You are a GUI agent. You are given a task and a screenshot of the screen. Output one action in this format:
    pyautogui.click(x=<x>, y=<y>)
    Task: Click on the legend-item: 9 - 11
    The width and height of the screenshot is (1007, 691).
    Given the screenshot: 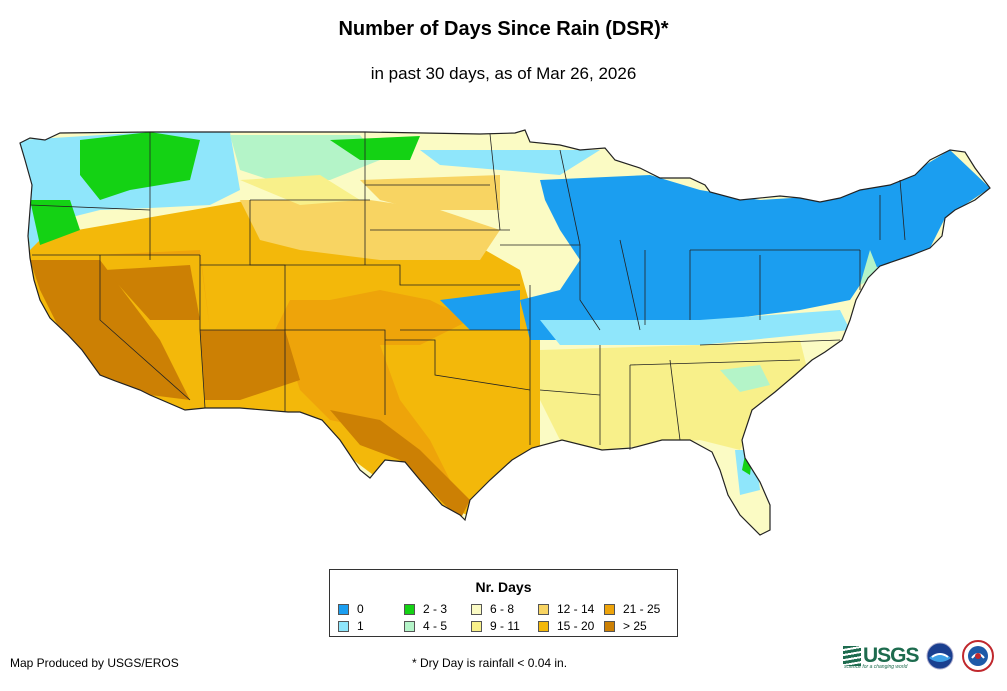 What is the action you would take?
    pyautogui.click(x=495, y=626)
    